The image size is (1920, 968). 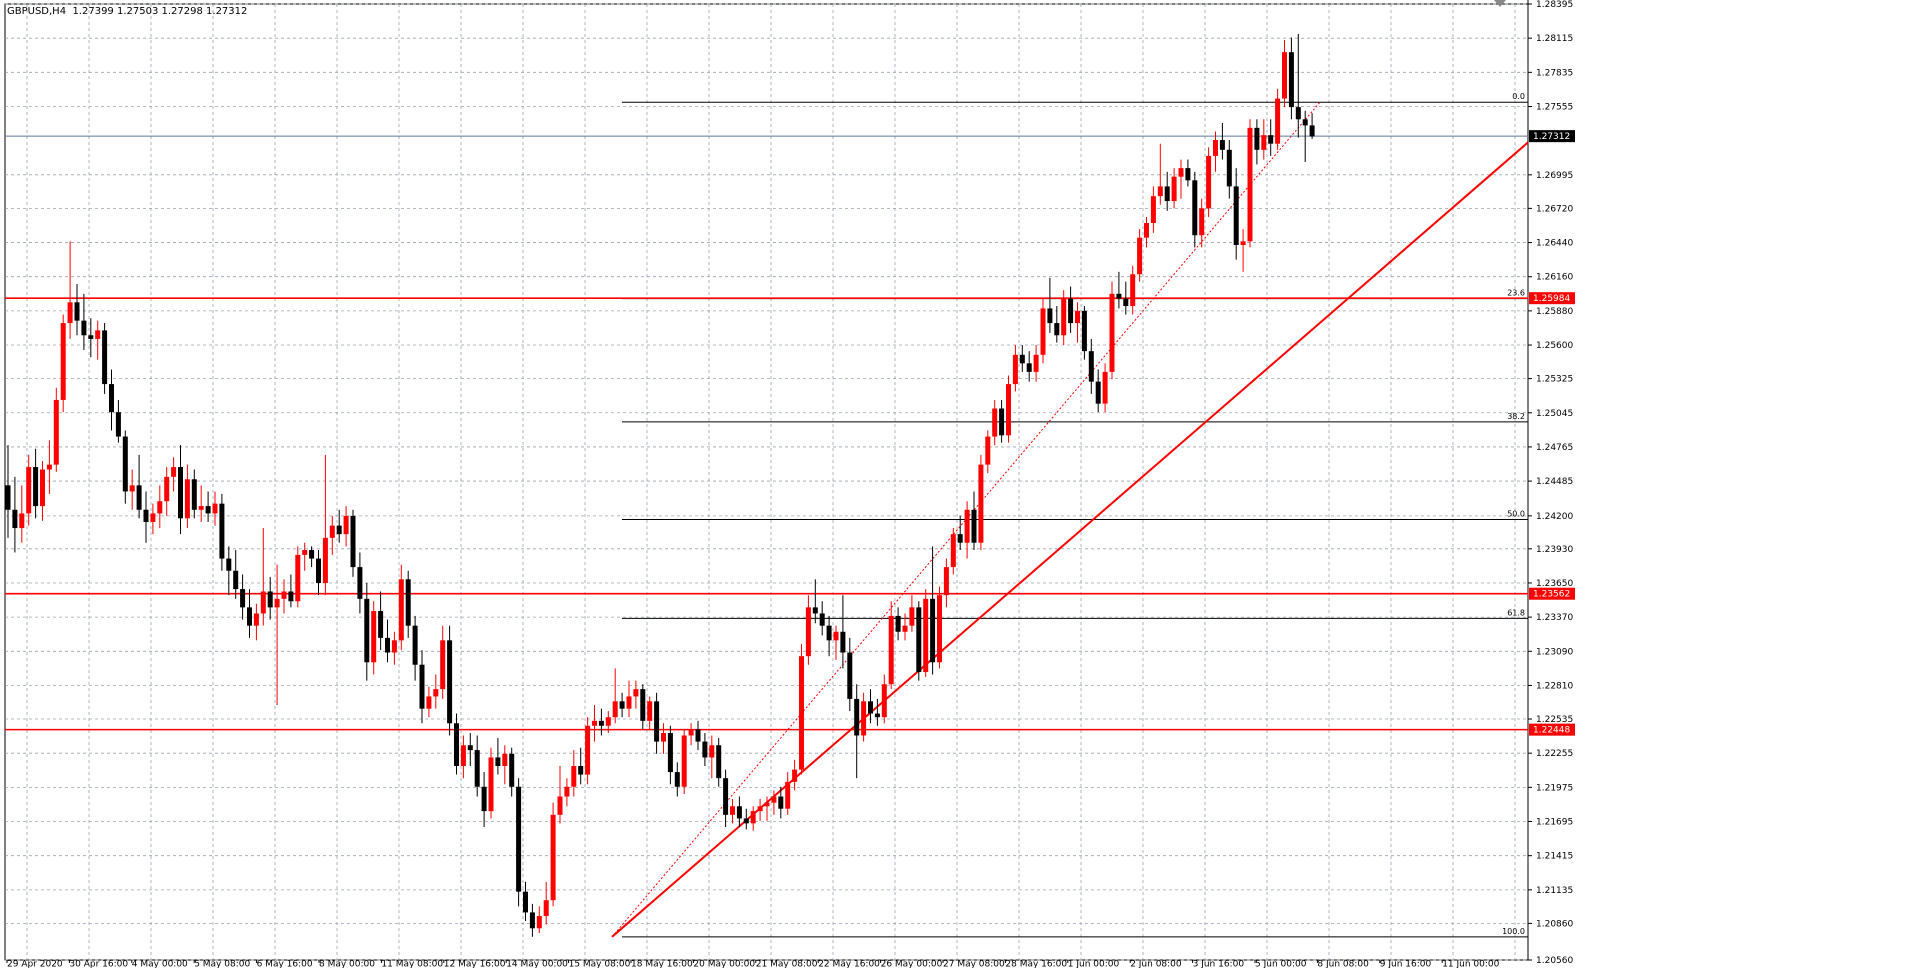 I want to click on x-tick-label: 14 May 00:00, so click(x=537, y=964).